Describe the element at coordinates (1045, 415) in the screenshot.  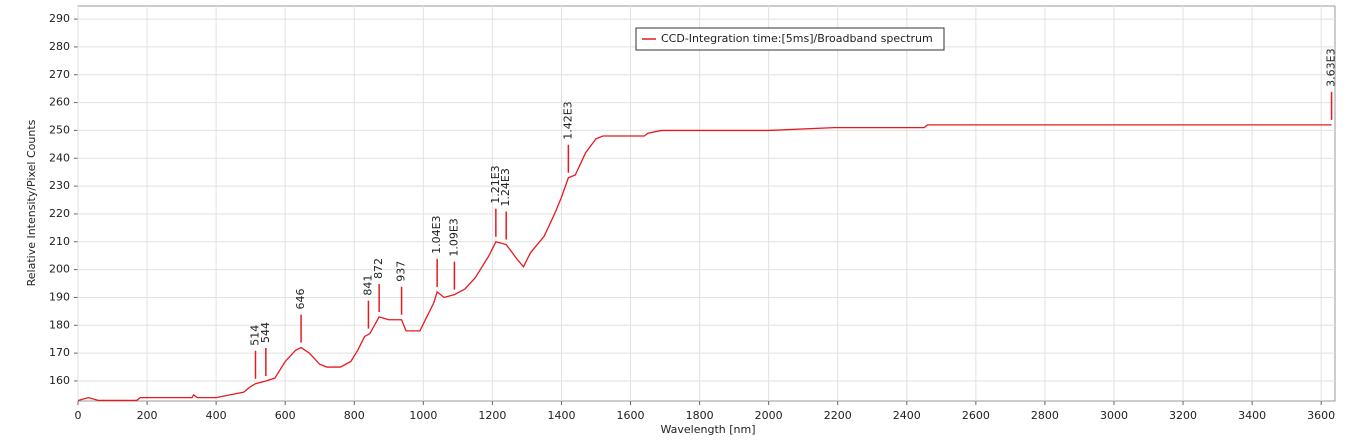
I see `x-tick-label: 2800` at that location.